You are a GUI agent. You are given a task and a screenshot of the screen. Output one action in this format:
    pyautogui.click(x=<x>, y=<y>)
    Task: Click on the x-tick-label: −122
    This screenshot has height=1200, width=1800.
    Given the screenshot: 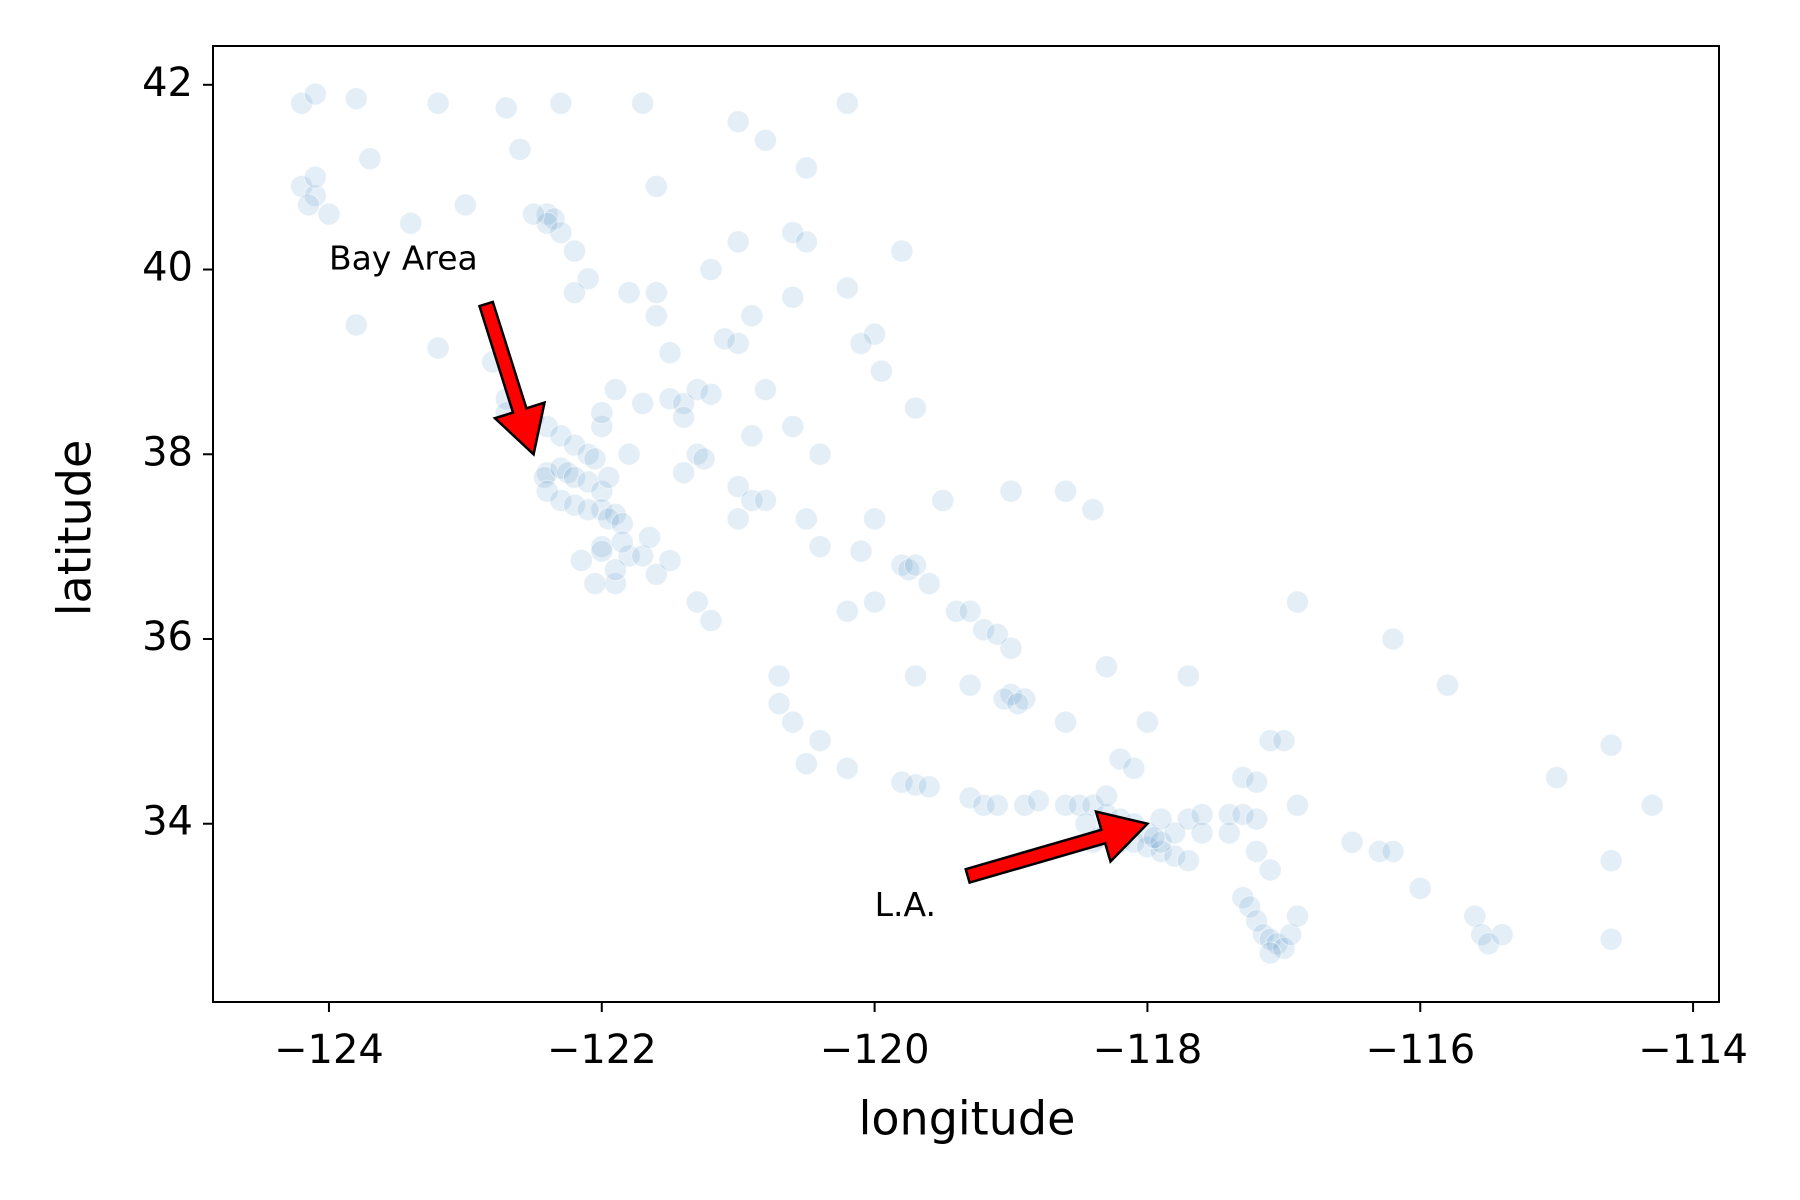 What is the action you would take?
    pyautogui.click(x=602, y=1050)
    